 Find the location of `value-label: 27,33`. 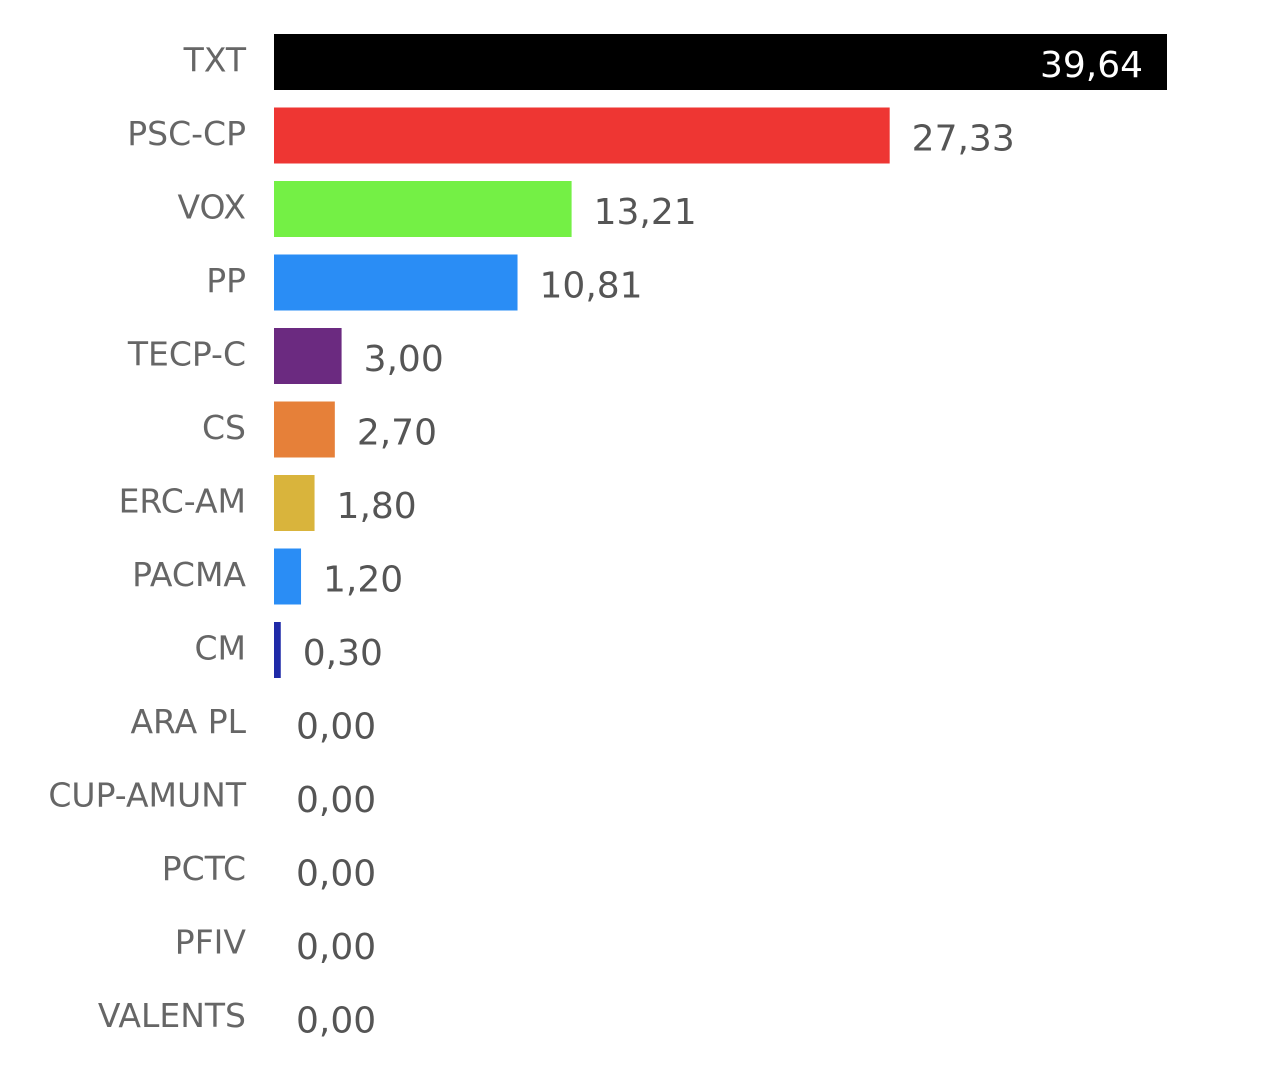

value-label: 27,33 is located at coordinates (963, 139).